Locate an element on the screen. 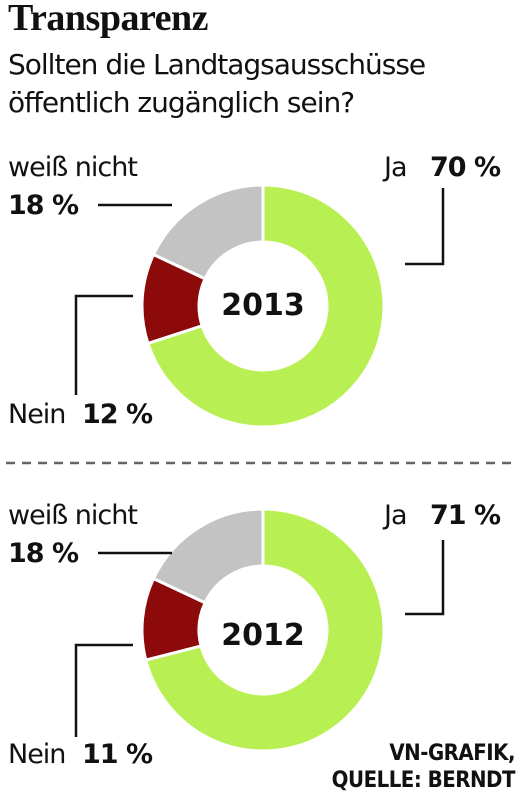 The image size is (523, 800). donut-slices-2012 is located at coordinates (263, 630).